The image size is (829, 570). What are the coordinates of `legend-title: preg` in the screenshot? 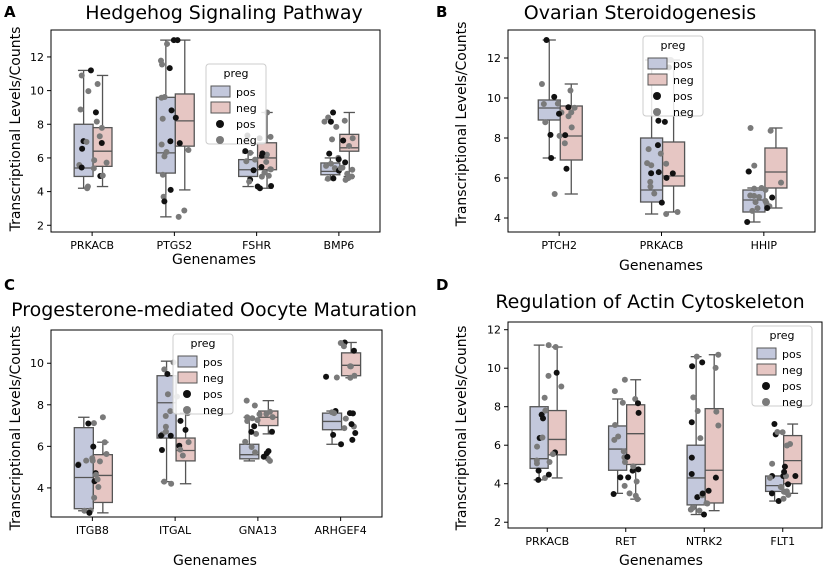 It's located at (672, 45).